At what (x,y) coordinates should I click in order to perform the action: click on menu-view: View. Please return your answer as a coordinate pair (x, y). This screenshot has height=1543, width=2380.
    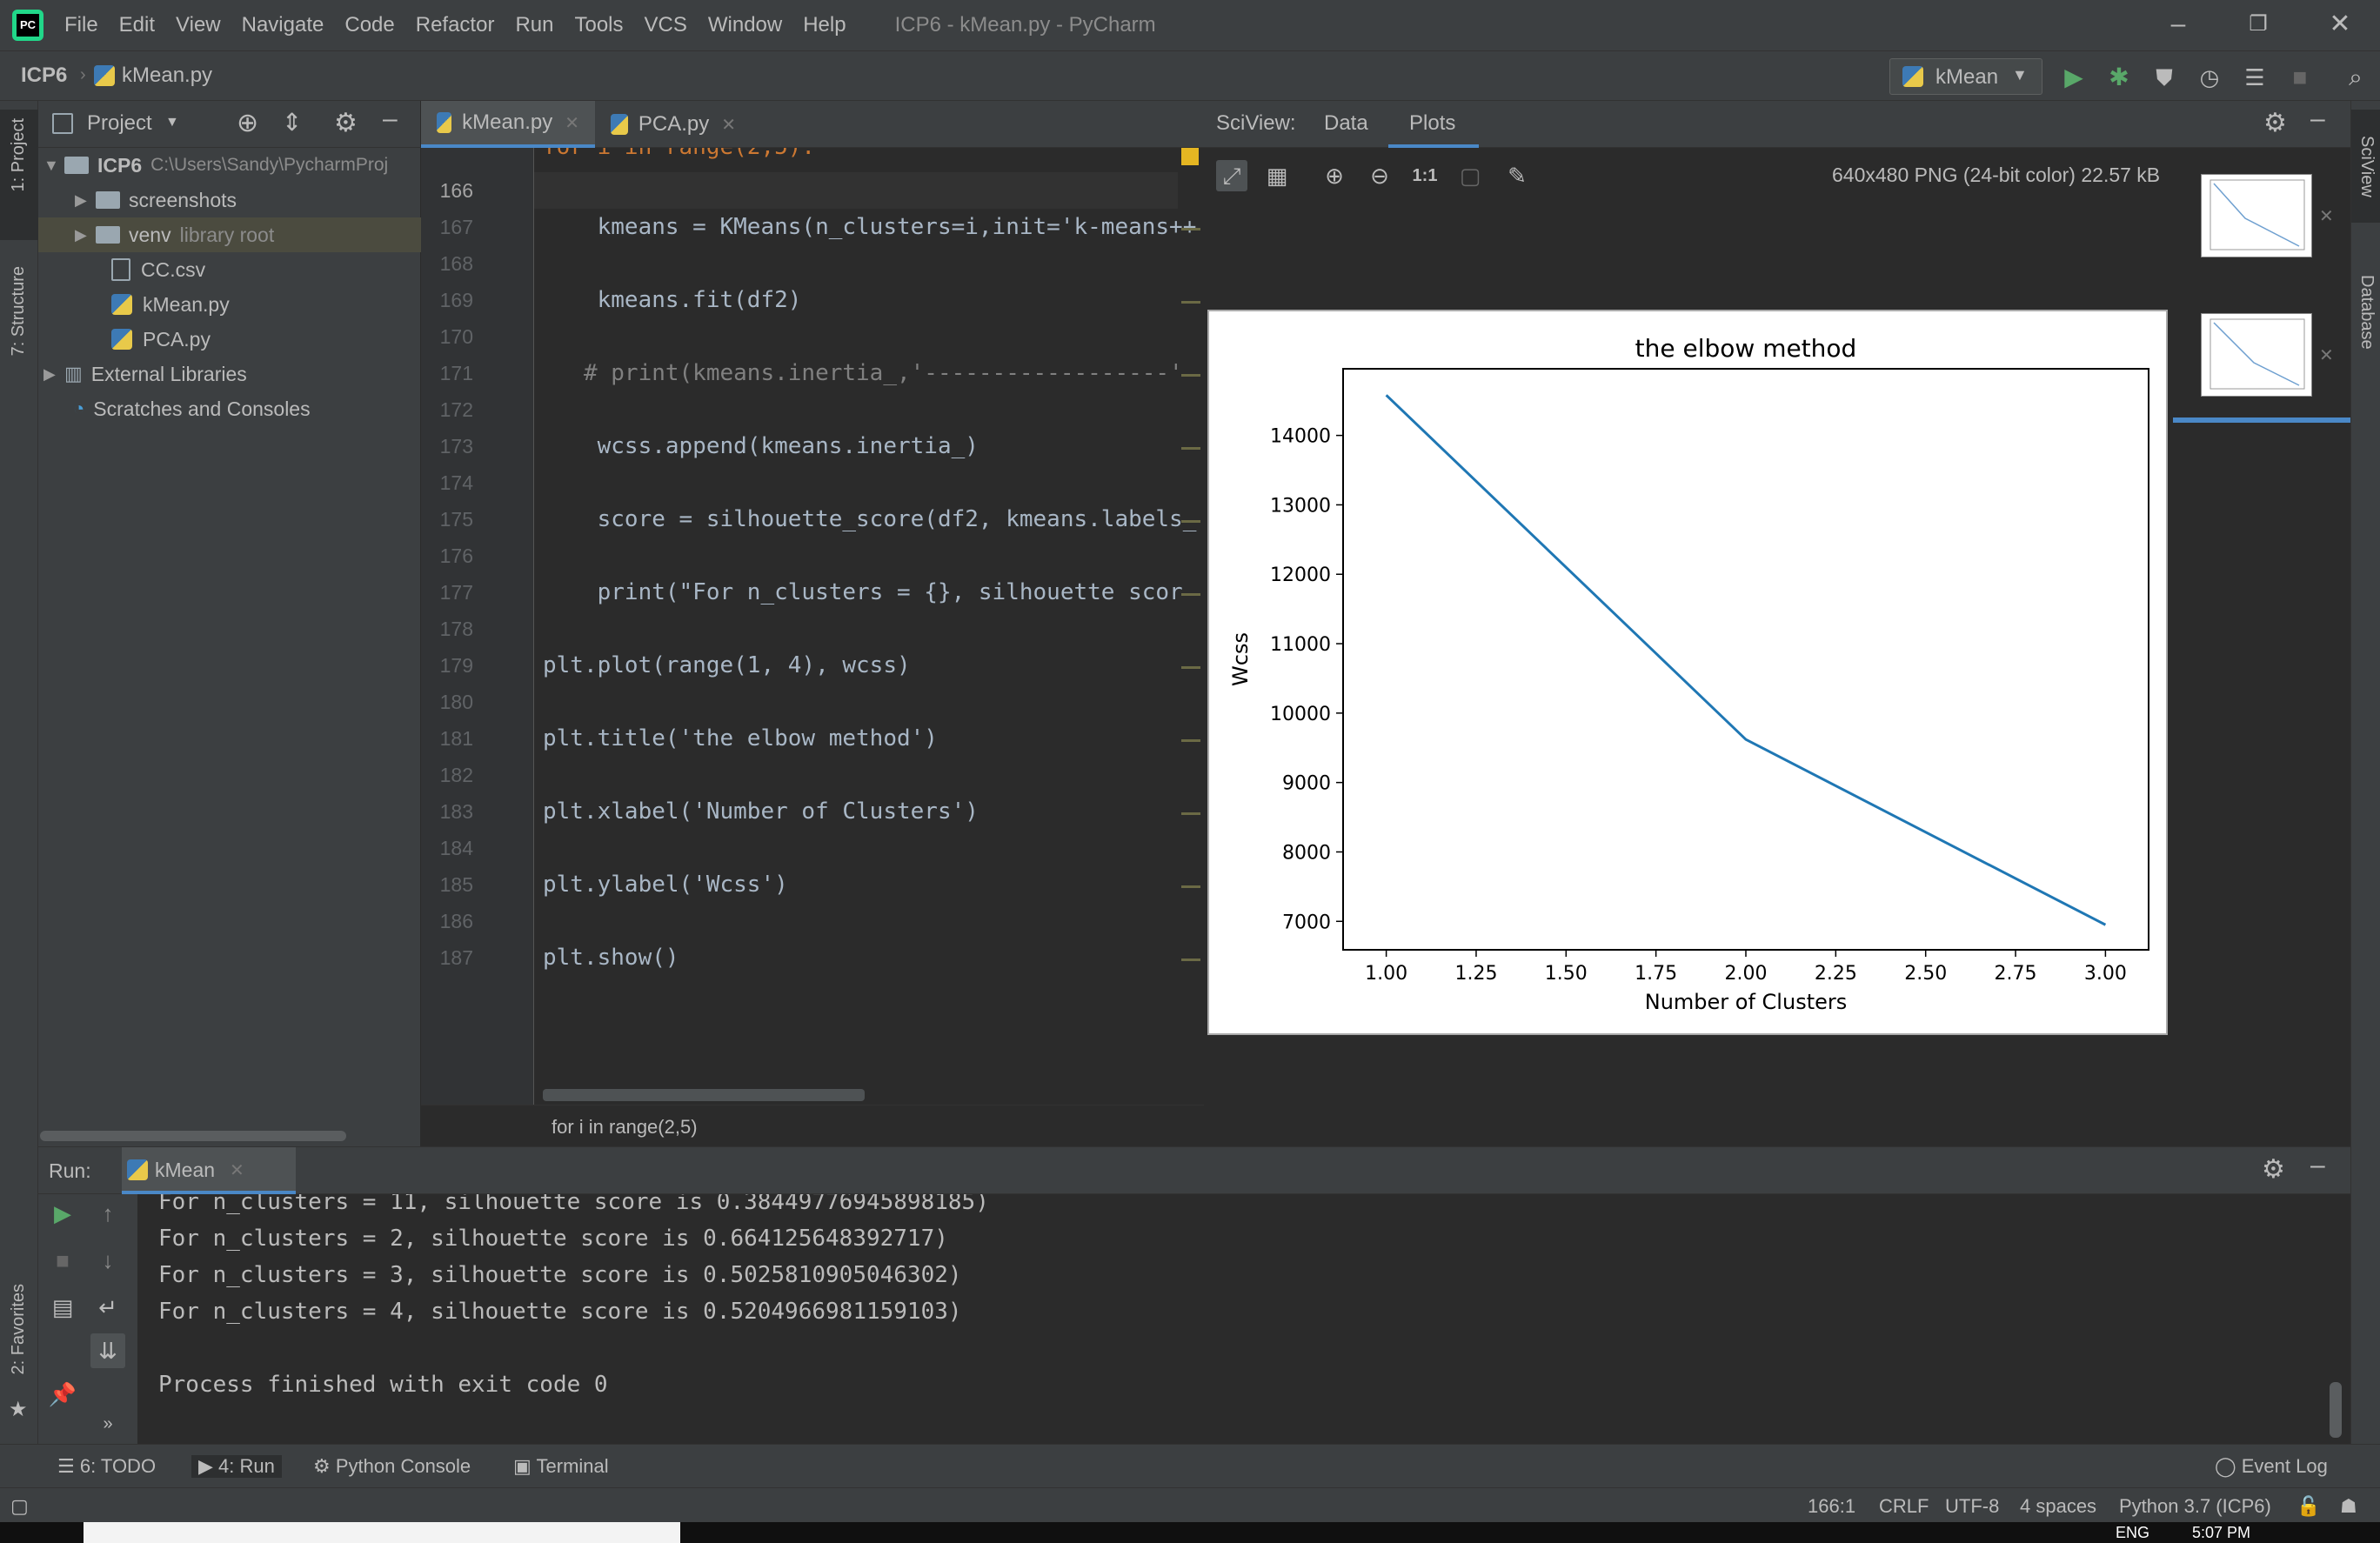
    Looking at the image, I should click on (198, 25).